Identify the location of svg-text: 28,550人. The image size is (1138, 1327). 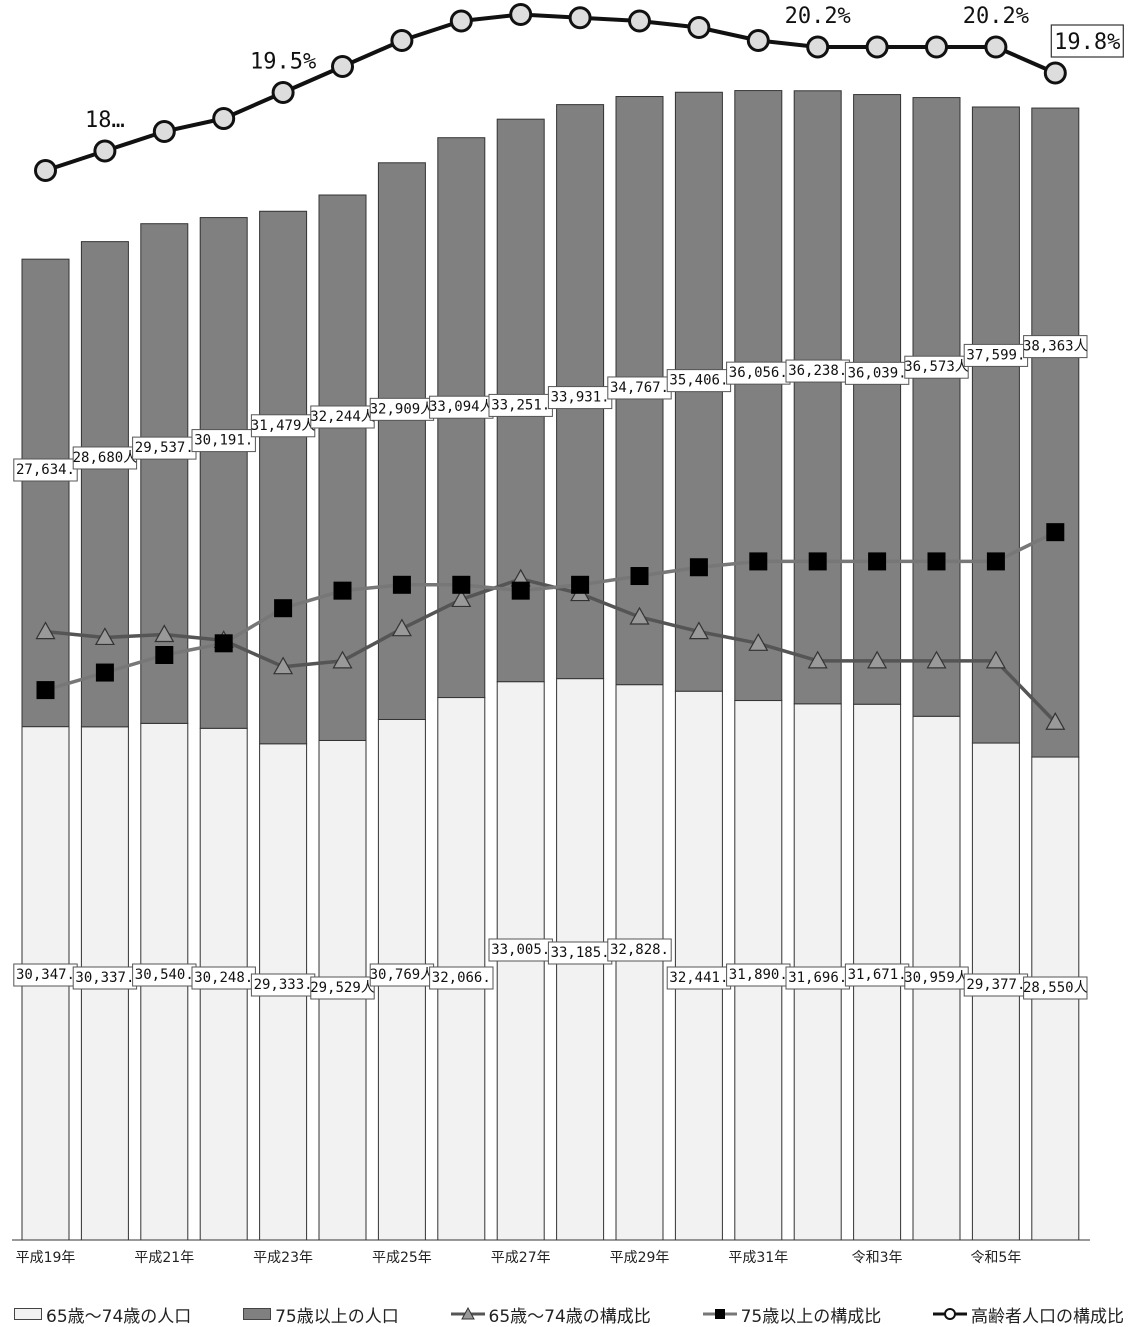
(1055, 988).